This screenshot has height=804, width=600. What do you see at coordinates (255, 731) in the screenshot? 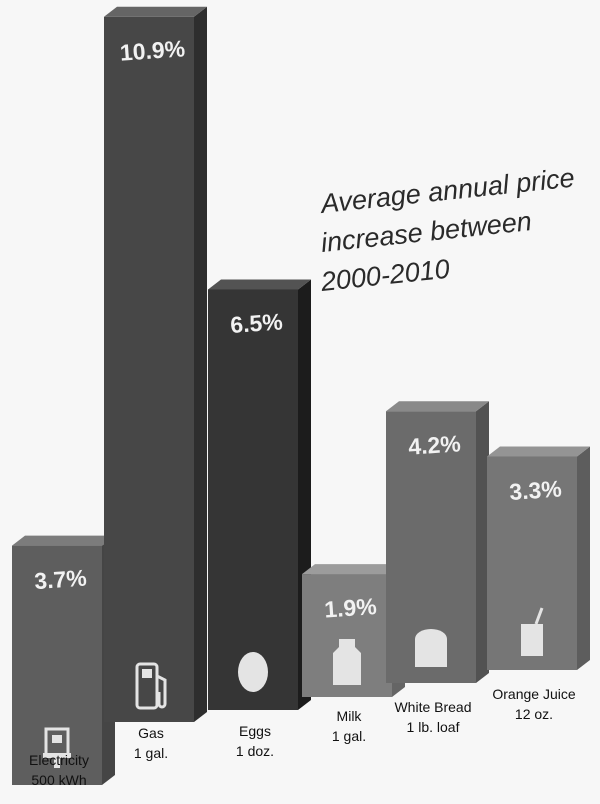
I see `category-label-eggs: Eggs` at bounding box center [255, 731].